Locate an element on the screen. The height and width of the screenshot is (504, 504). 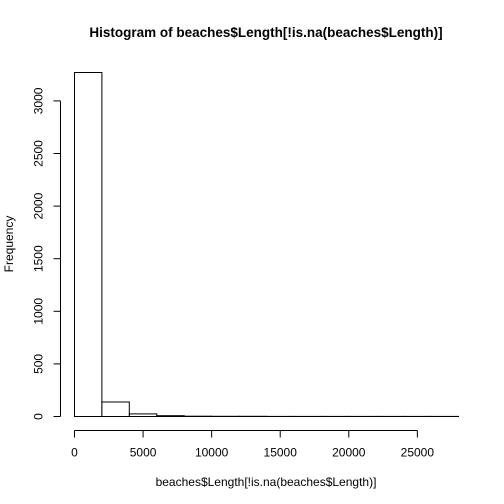
y-tick-label-0: 0 is located at coordinates (39, 416).